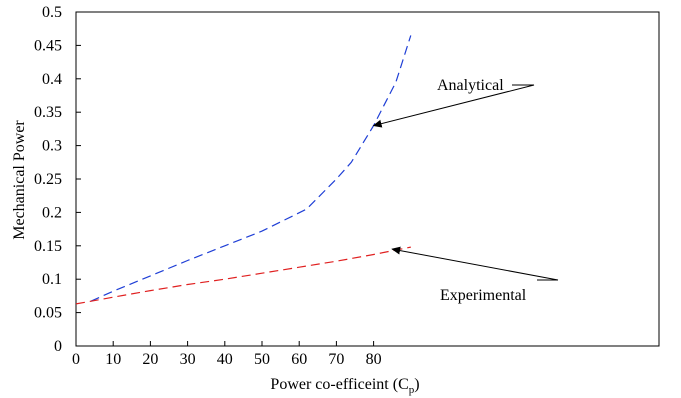  I want to click on x-tick-label: 10, so click(113, 359).